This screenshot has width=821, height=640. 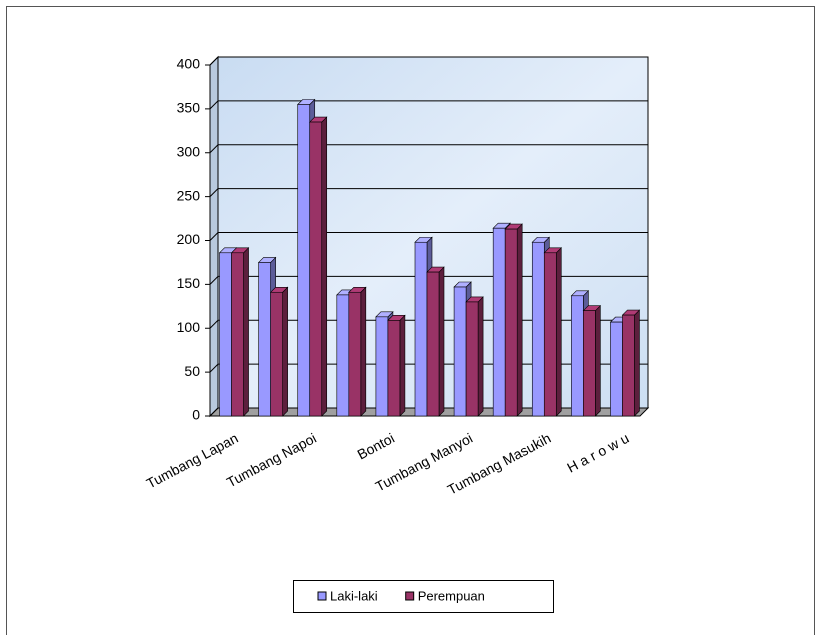 What do you see at coordinates (189, 327) in the screenshot?
I see `y-tick-label: 100` at bounding box center [189, 327].